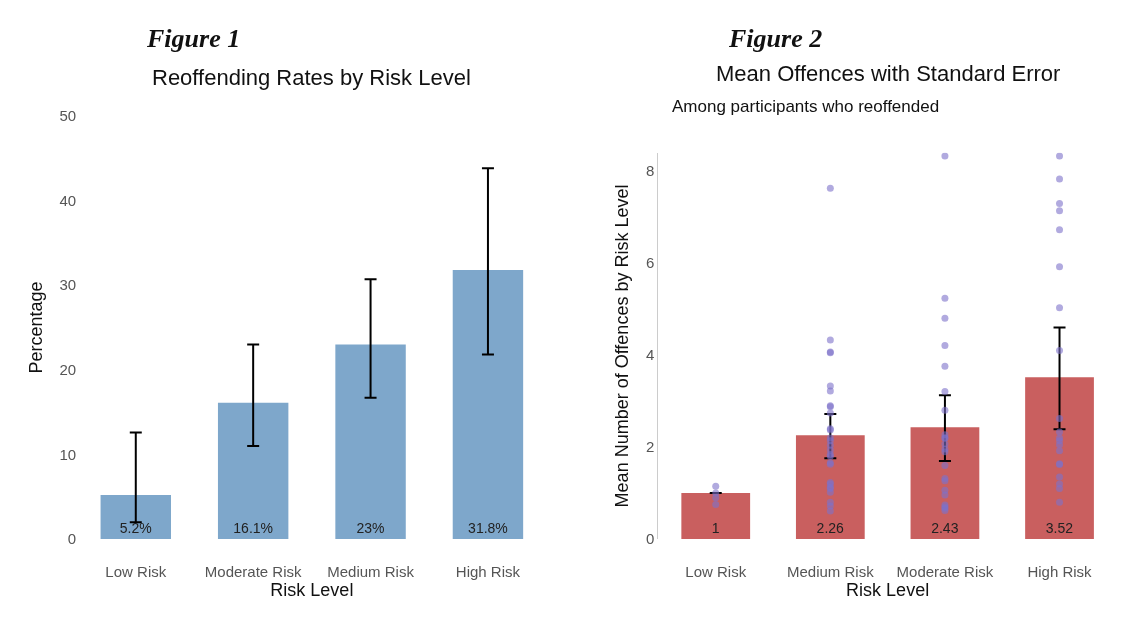  I want to click on y-axis-title: Percentage, so click(35, 327).